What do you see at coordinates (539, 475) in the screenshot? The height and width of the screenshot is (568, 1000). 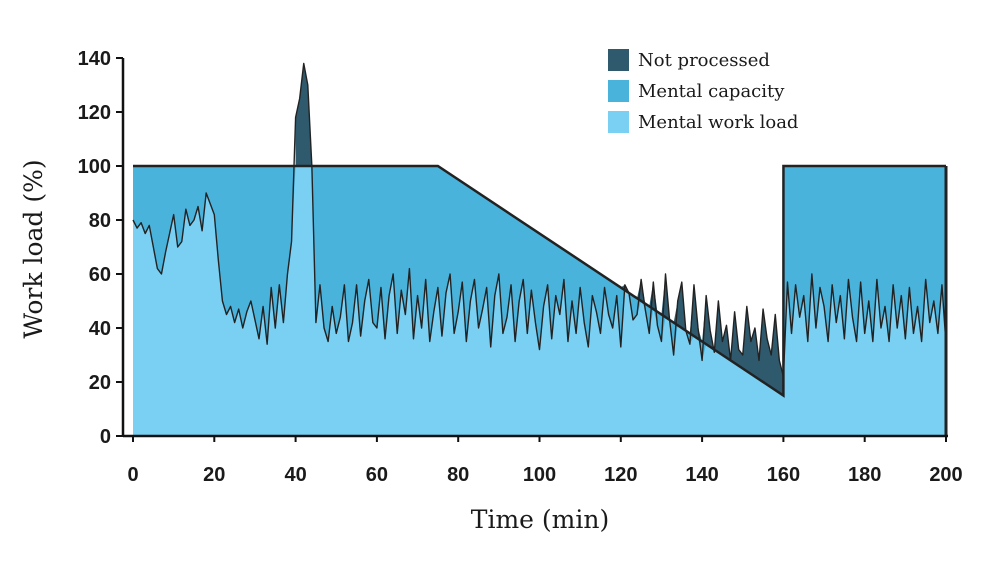 I see `x-tick-label: 100` at bounding box center [539, 475].